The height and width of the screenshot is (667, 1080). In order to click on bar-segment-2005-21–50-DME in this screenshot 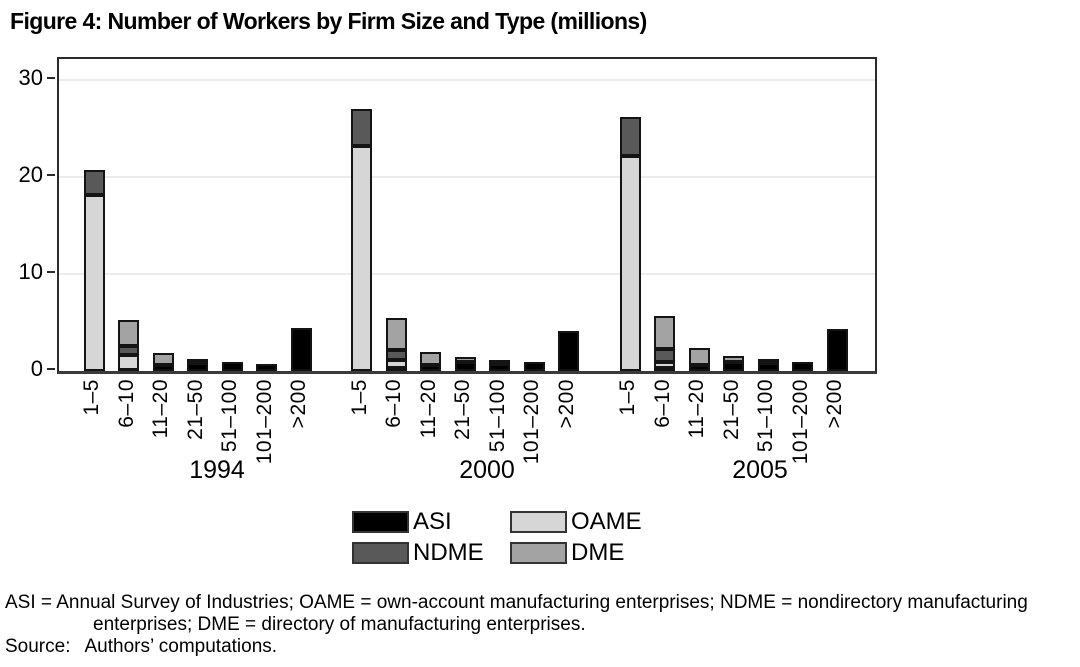, I will do `click(733, 358)`.